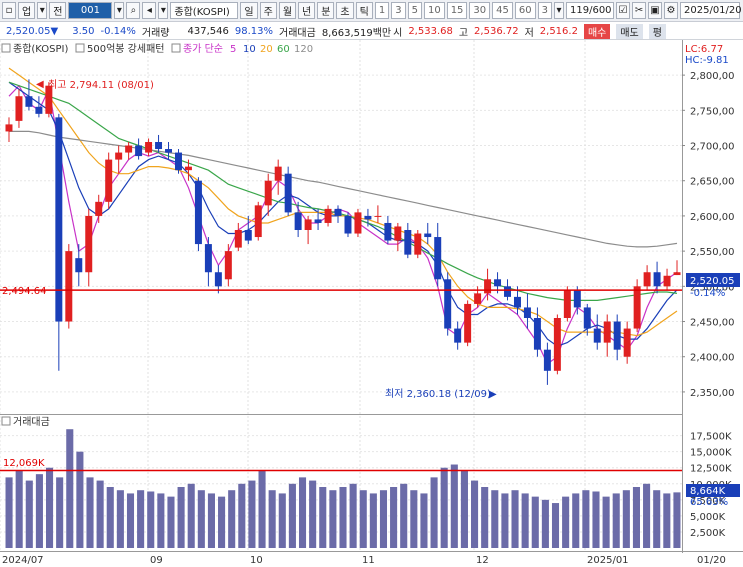  Describe the element at coordinates (371, 551) in the screenshot. I see `x-axis-line` at that location.